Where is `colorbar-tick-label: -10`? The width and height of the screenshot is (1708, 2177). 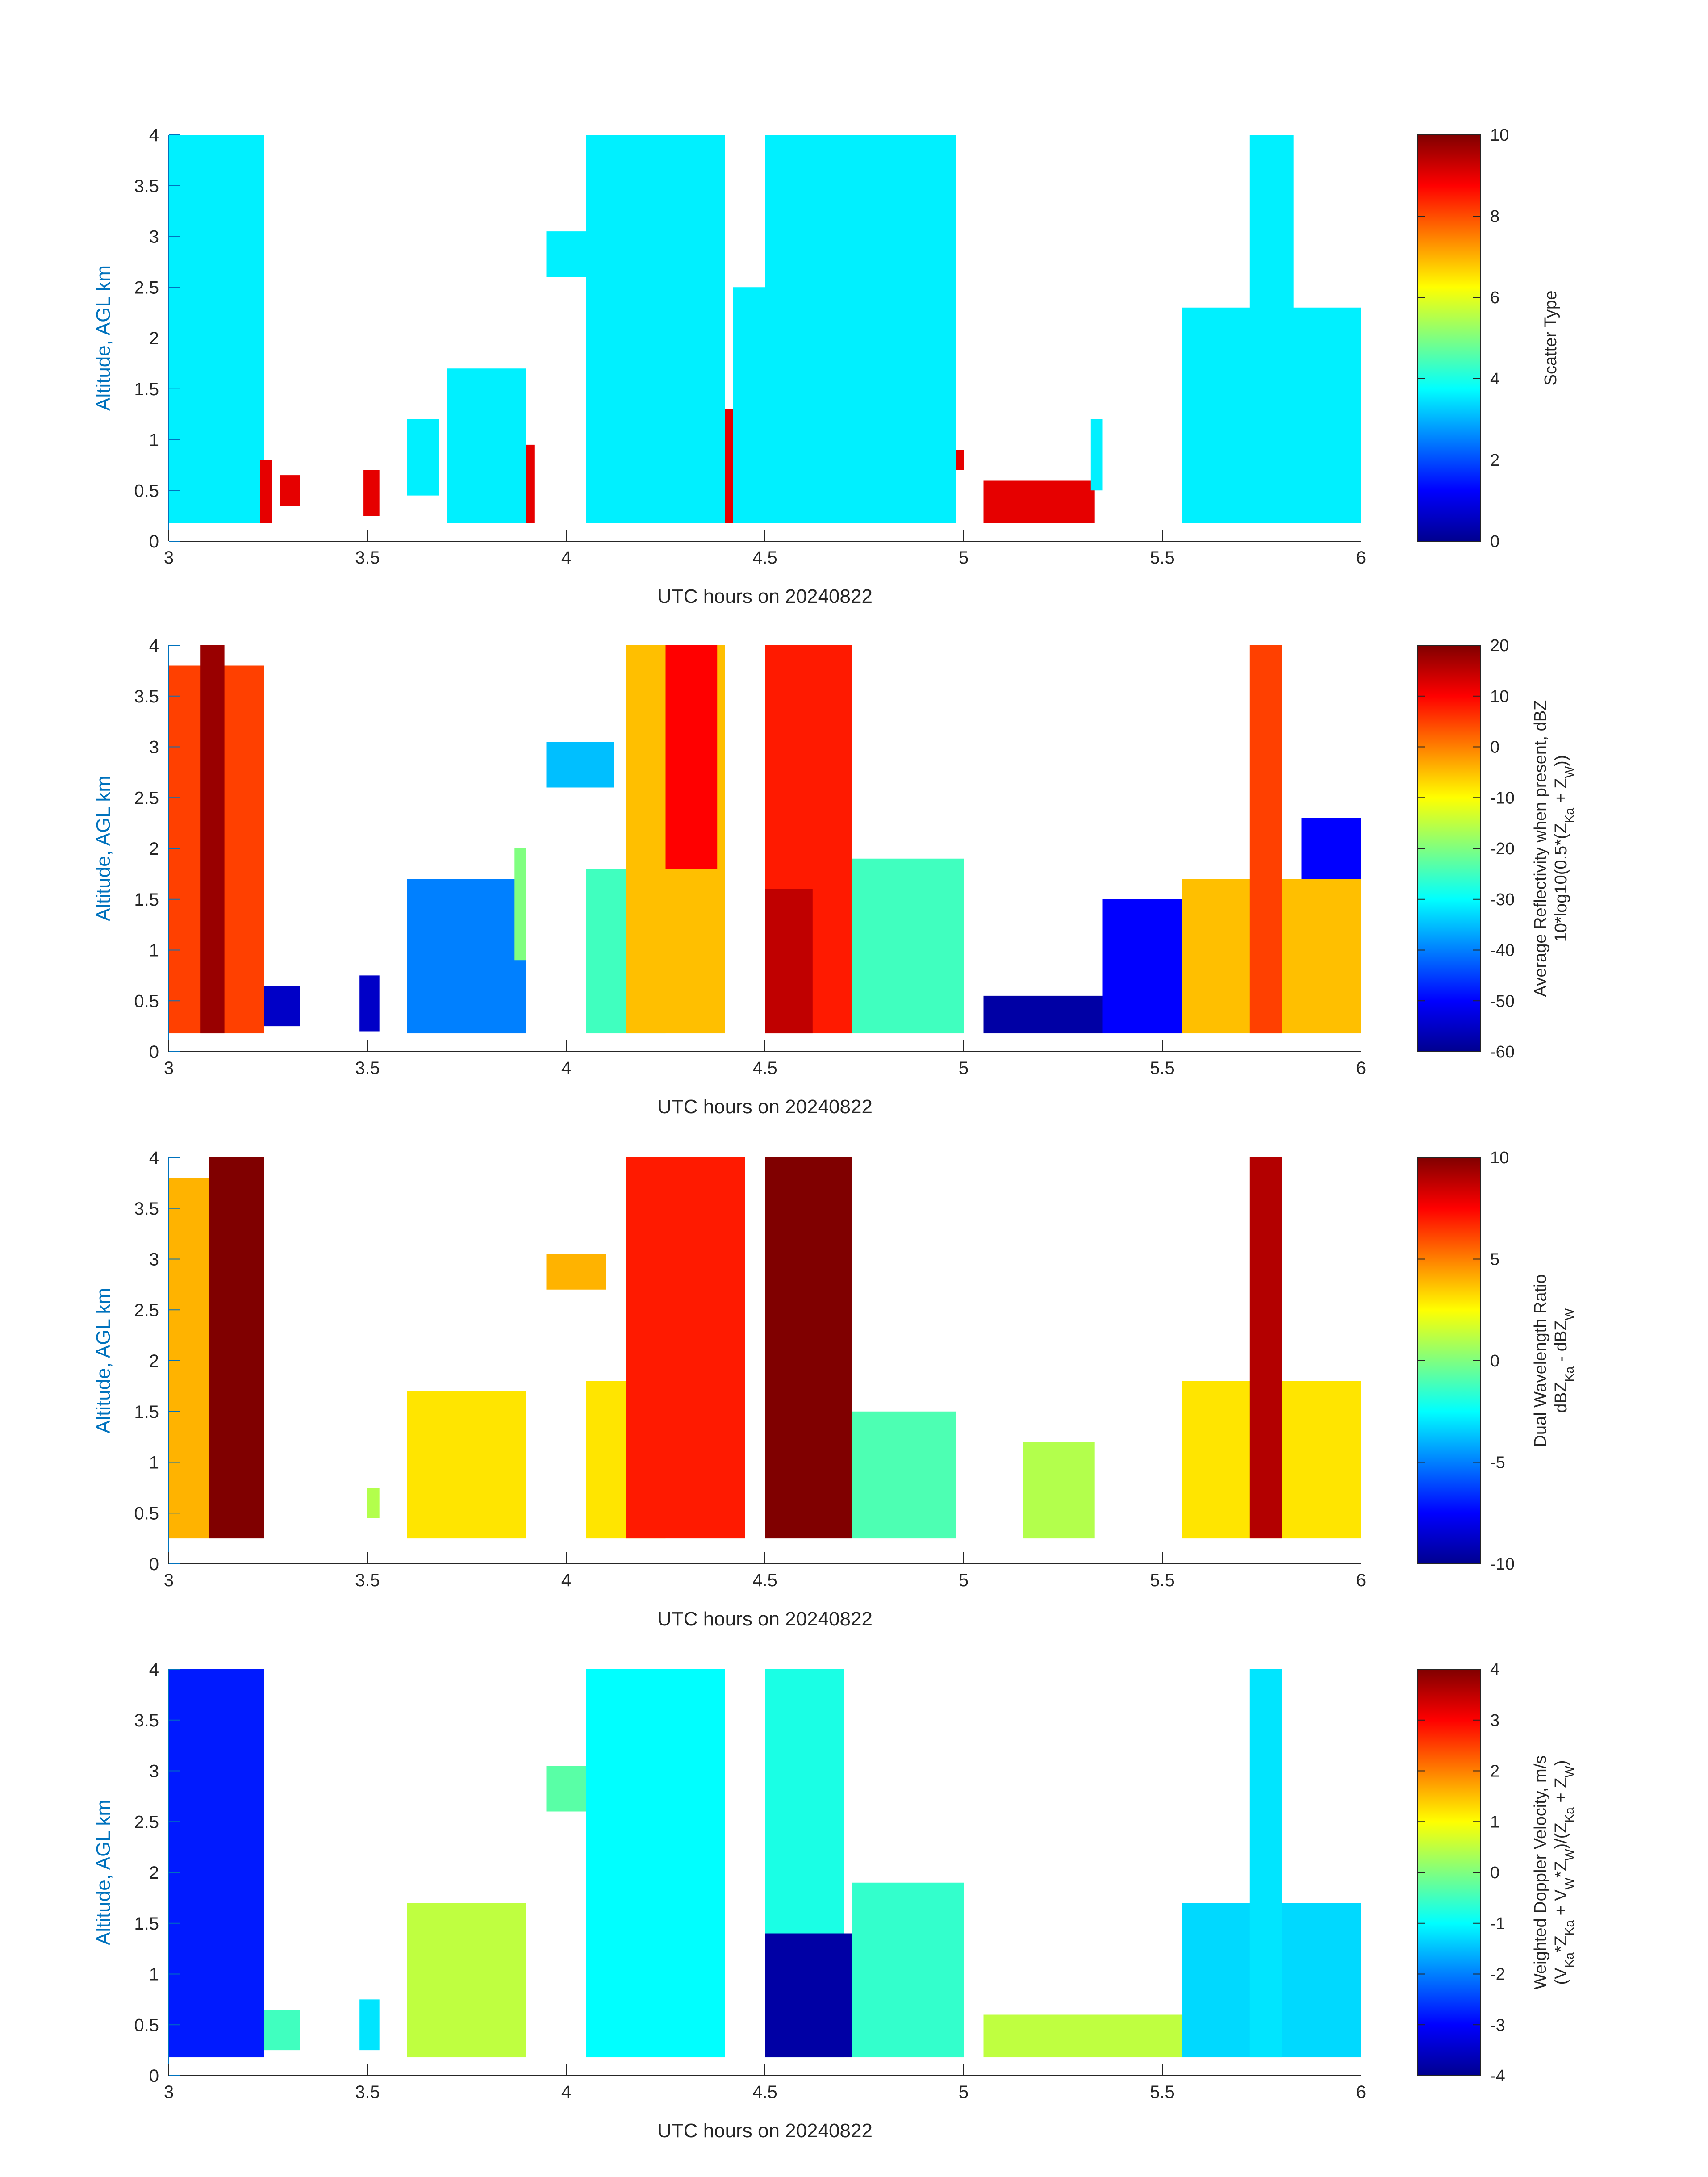
colorbar-tick-label: -10 is located at coordinates (1502, 1564).